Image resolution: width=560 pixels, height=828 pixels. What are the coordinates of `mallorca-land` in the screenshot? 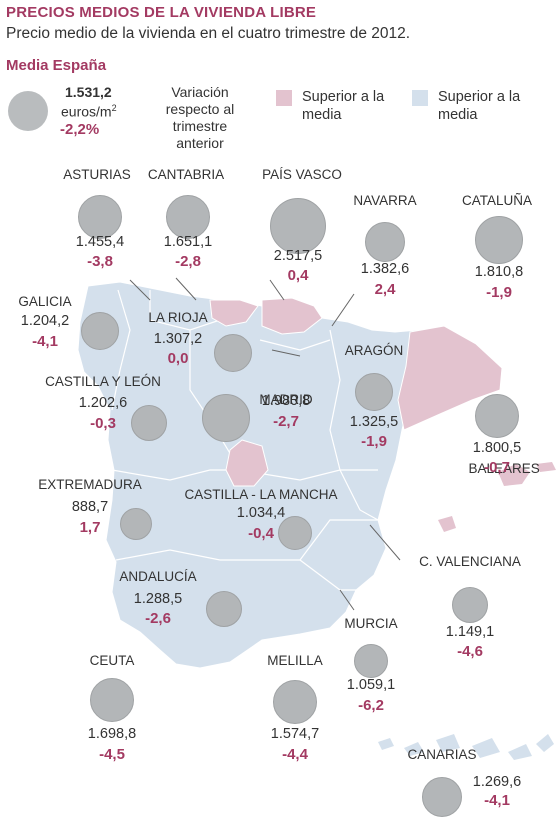 It's located at (514, 475).